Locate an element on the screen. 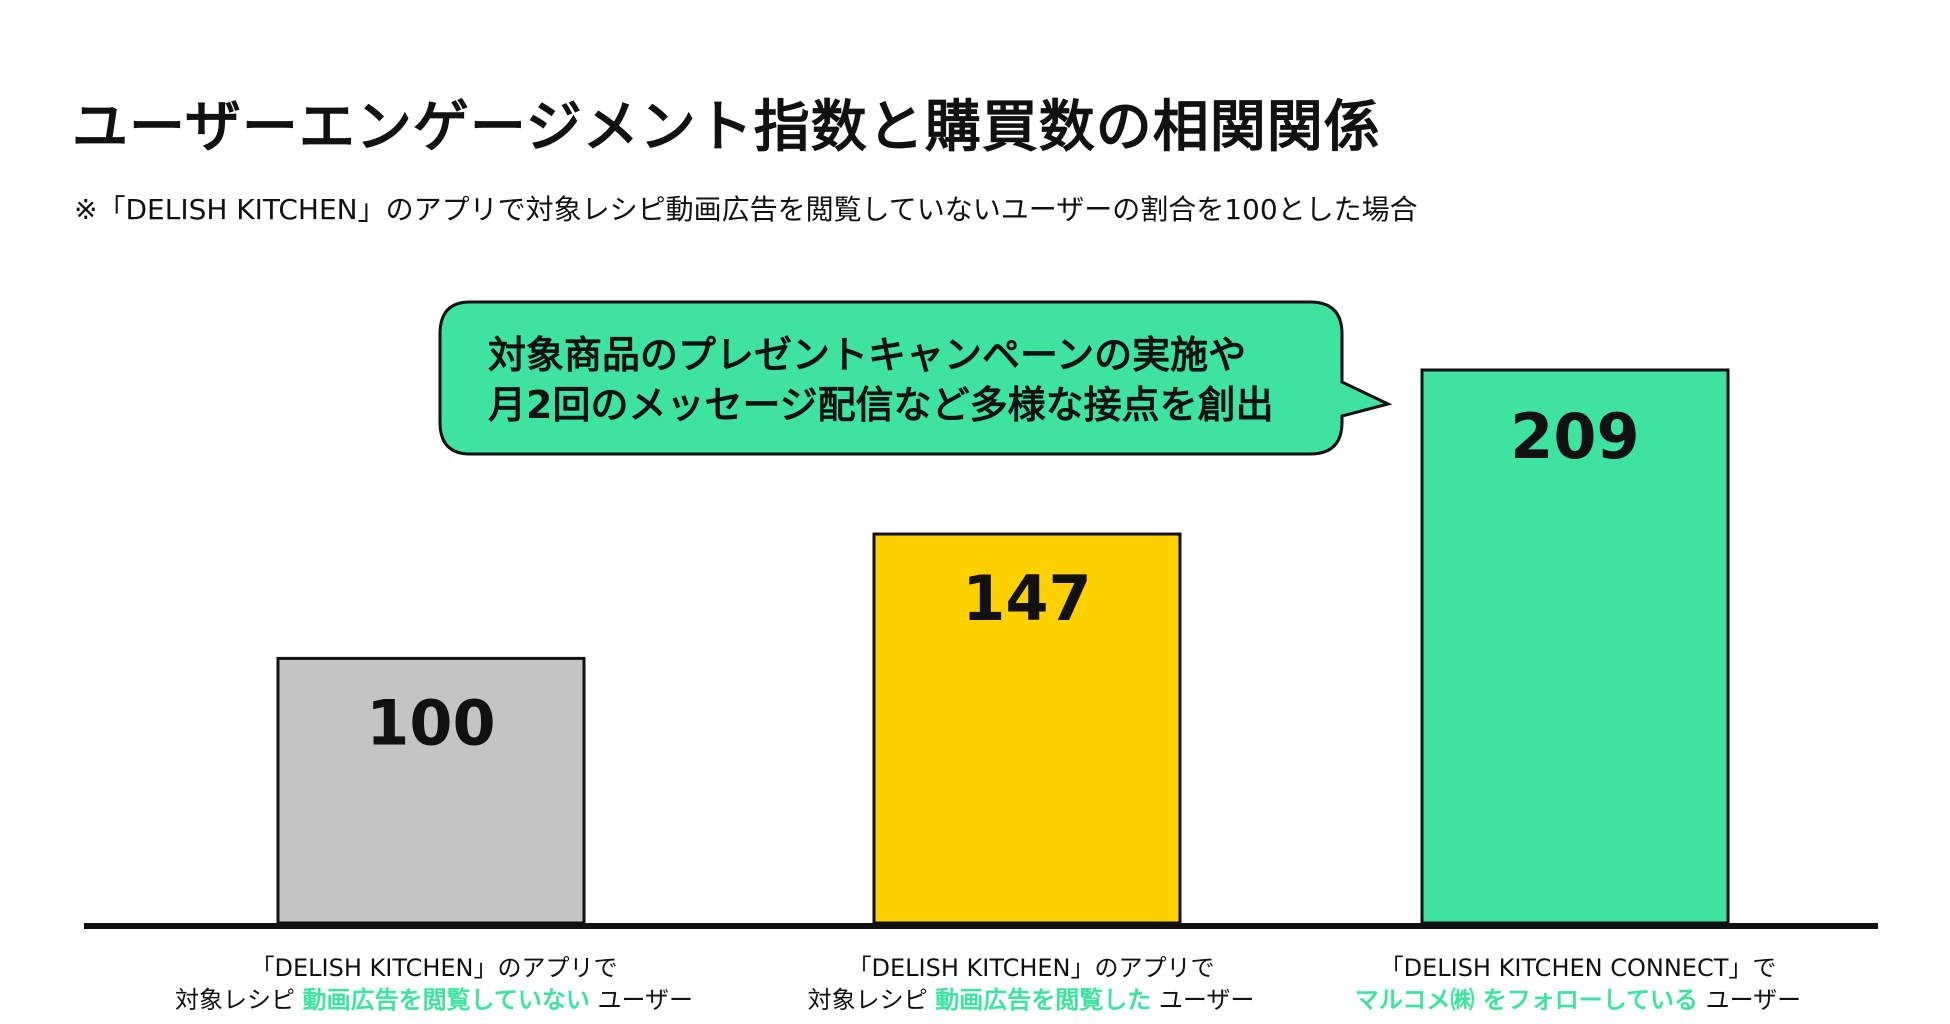 The height and width of the screenshot is (1024, 1950). category-label-highlight: 動画広告を閲覧した is located at coordinates (1043, 1000).